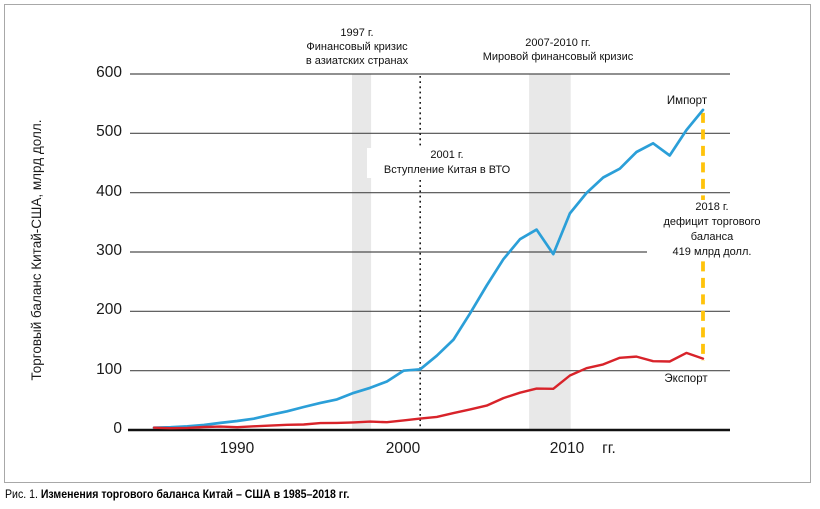 Image resolution: width=820 pixels, height=509 pixels. I want to click on annotation-line: Вступление Китая в ВТО, so click(447, 170).